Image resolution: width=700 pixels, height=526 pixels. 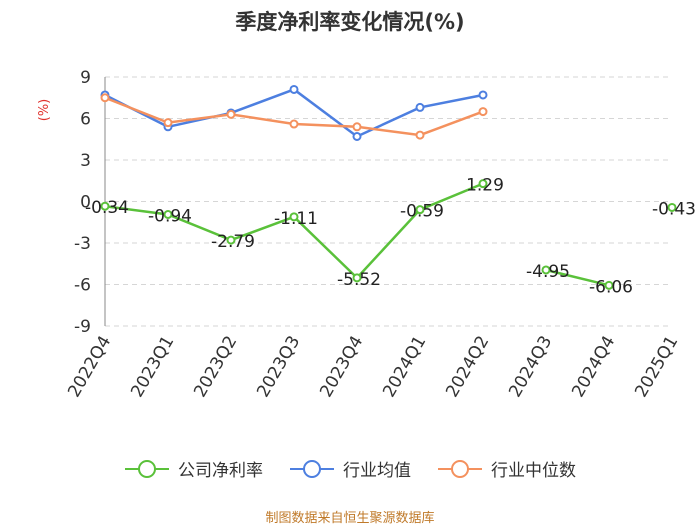 I want to click on x-tick-label: 2024Q3, so click(x=530, y=367).